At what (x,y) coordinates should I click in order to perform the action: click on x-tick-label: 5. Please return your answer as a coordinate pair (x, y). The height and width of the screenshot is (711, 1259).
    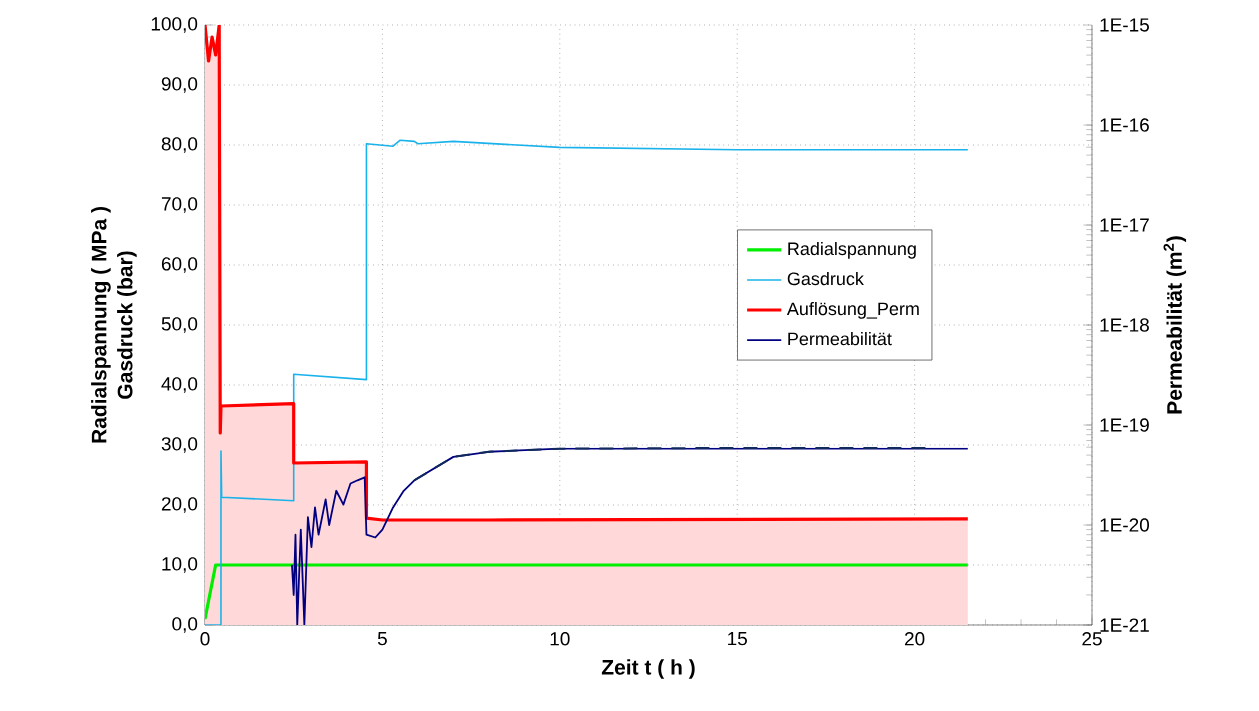
    Looking at the image, I should click on (382, 639).